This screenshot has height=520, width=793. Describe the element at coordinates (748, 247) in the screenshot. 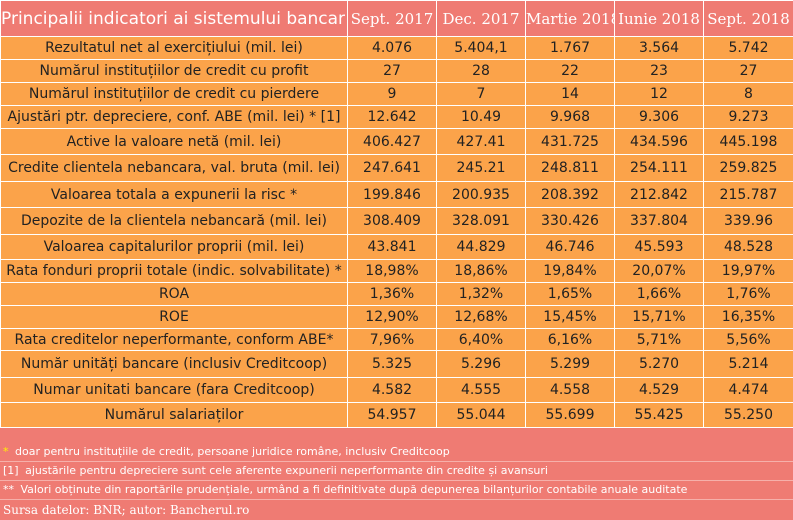

I see `table-cell: 48.528` at that location.